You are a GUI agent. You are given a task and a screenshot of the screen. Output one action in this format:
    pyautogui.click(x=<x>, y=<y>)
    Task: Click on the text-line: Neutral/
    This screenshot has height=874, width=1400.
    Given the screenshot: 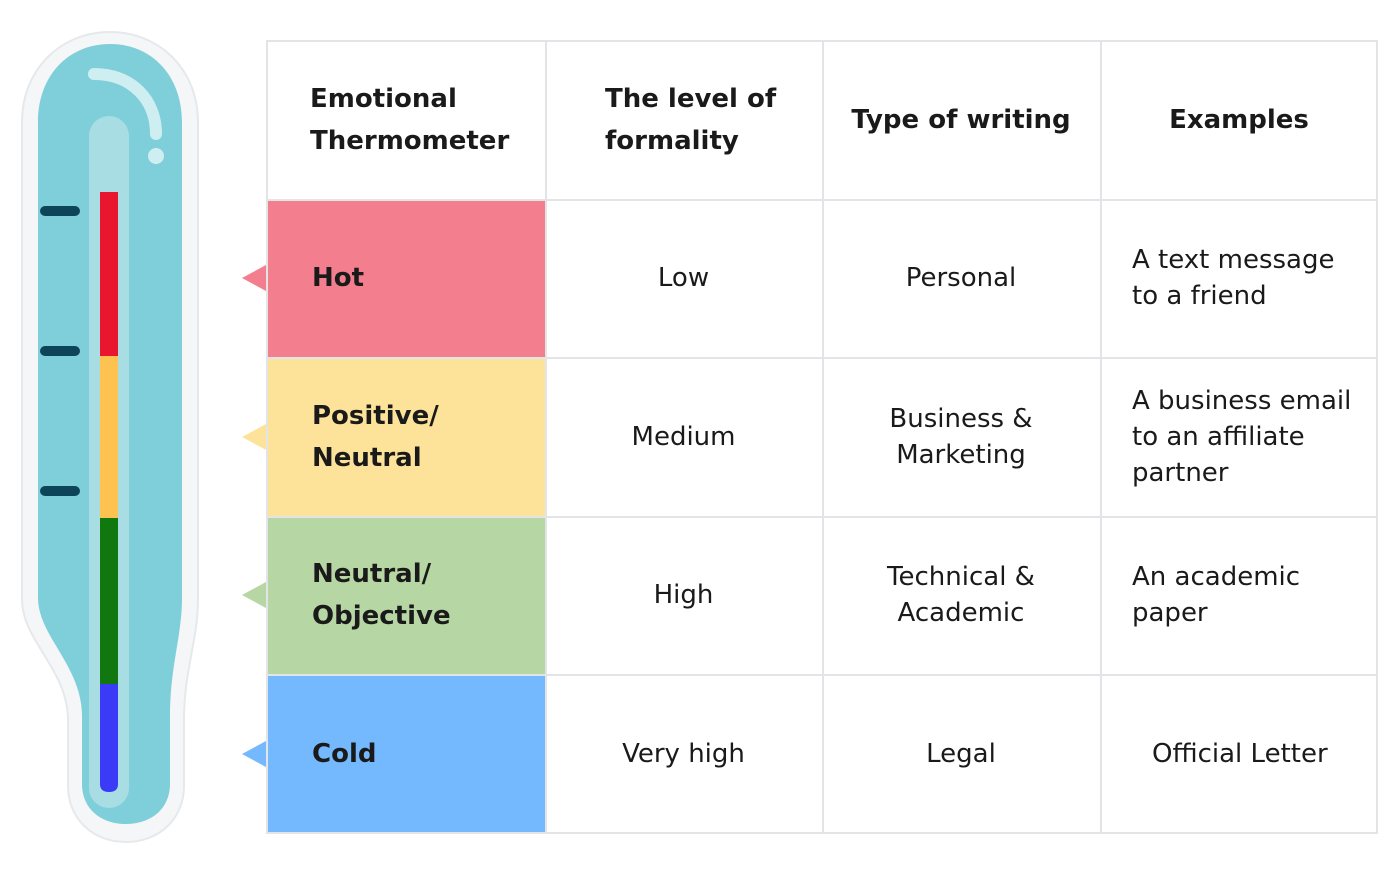 What is the action you would take?
    pyautogui.click(x=372, y=574)
    